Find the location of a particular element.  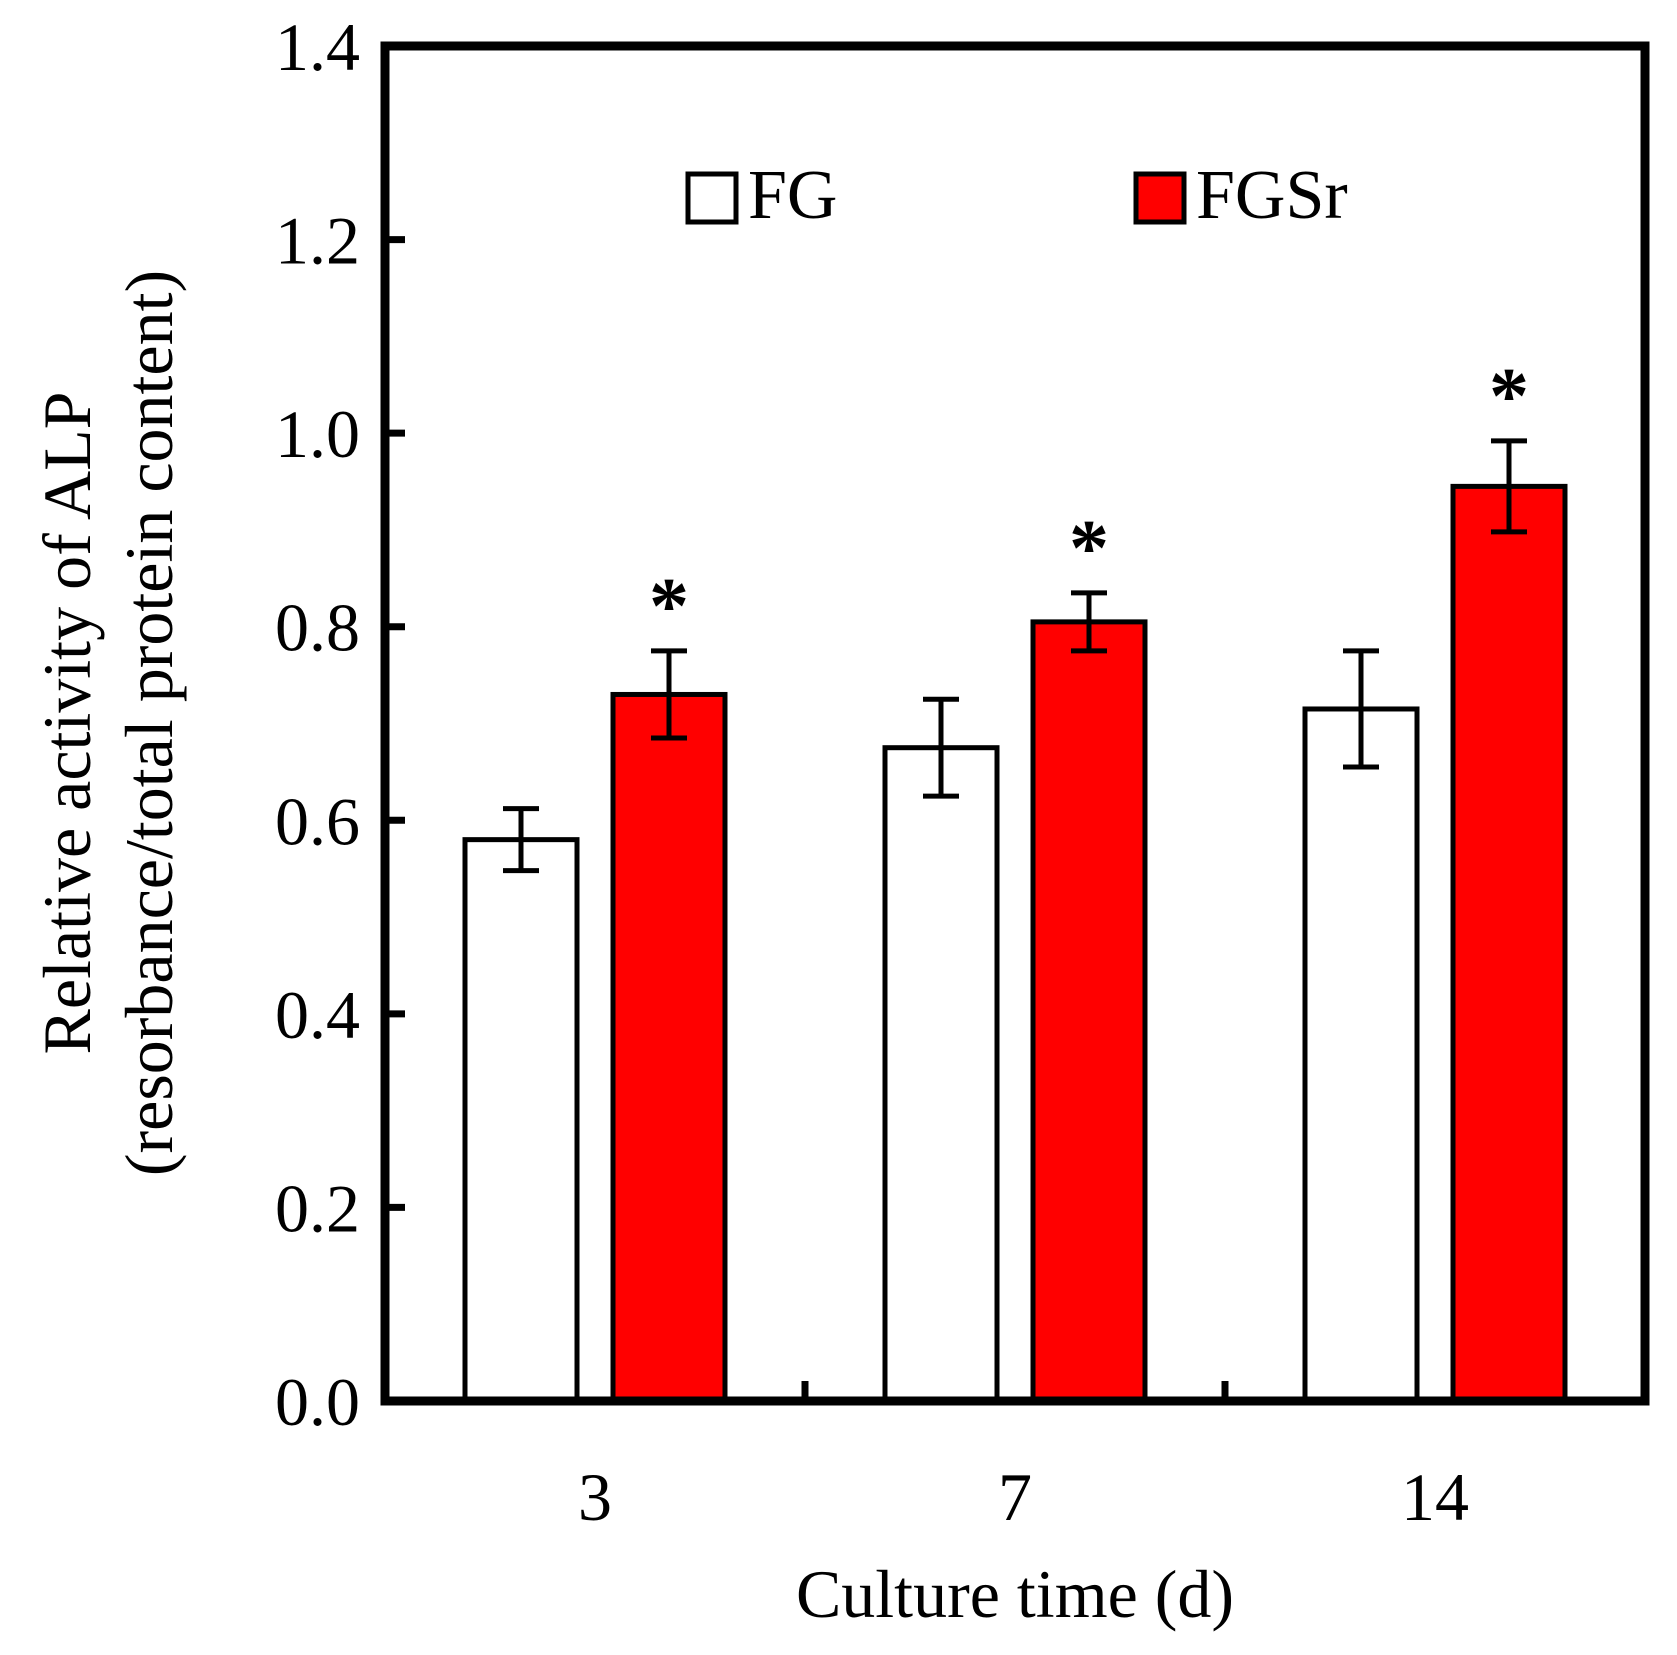

legend-label-fgsr: FGSr is located at coordinates (1272, 195).